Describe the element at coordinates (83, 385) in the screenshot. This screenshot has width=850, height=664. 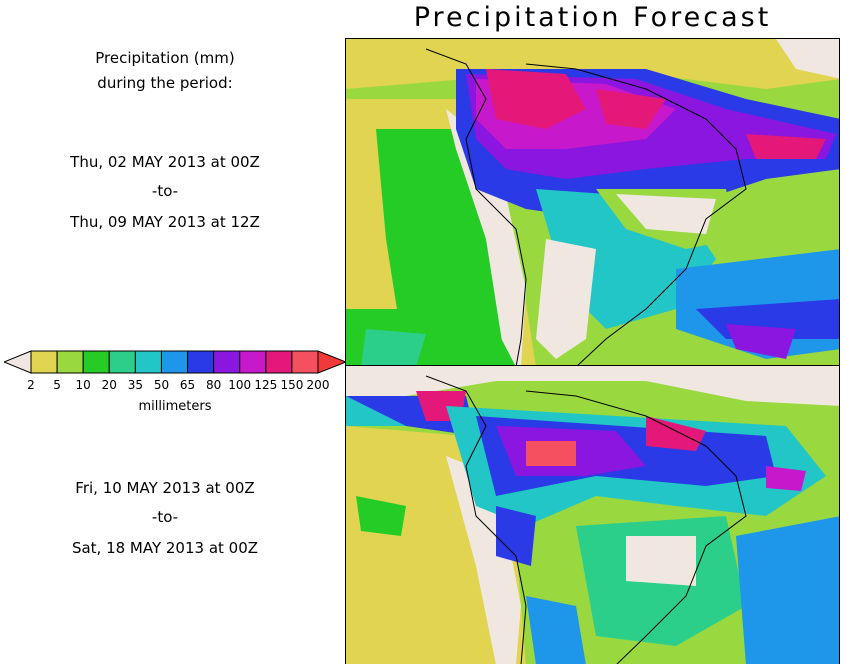
I see `colorbar-tick-label: 10` at that location.